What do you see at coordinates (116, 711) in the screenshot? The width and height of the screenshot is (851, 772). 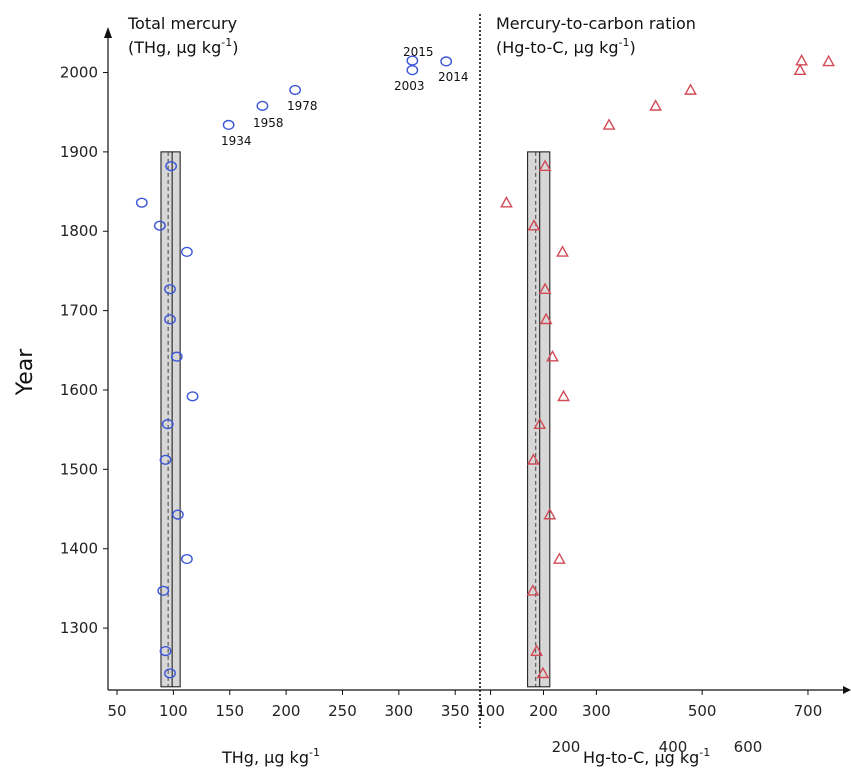 I see `panel1-x-tick-label-50: 50` at bounding box center [116, 711].